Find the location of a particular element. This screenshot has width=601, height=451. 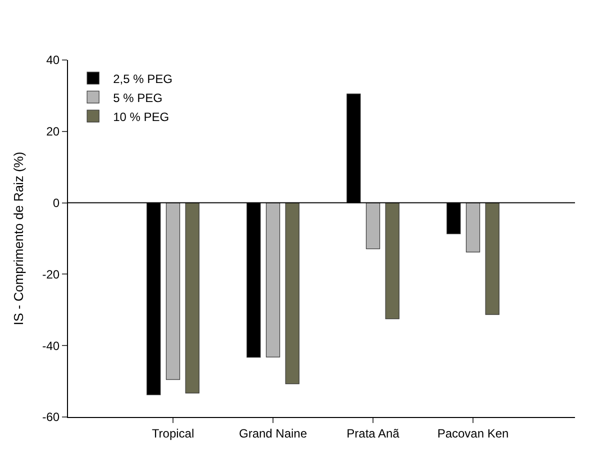

y-tick-label: -20 is located at coordinates (51, 274).